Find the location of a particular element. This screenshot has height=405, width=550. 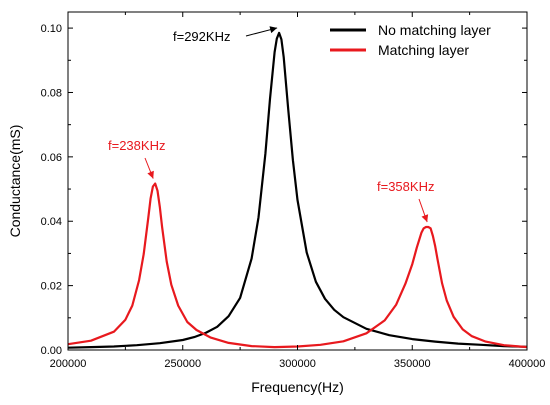

legend: No matching layer Matching layer is located at coordinates (410, 40).